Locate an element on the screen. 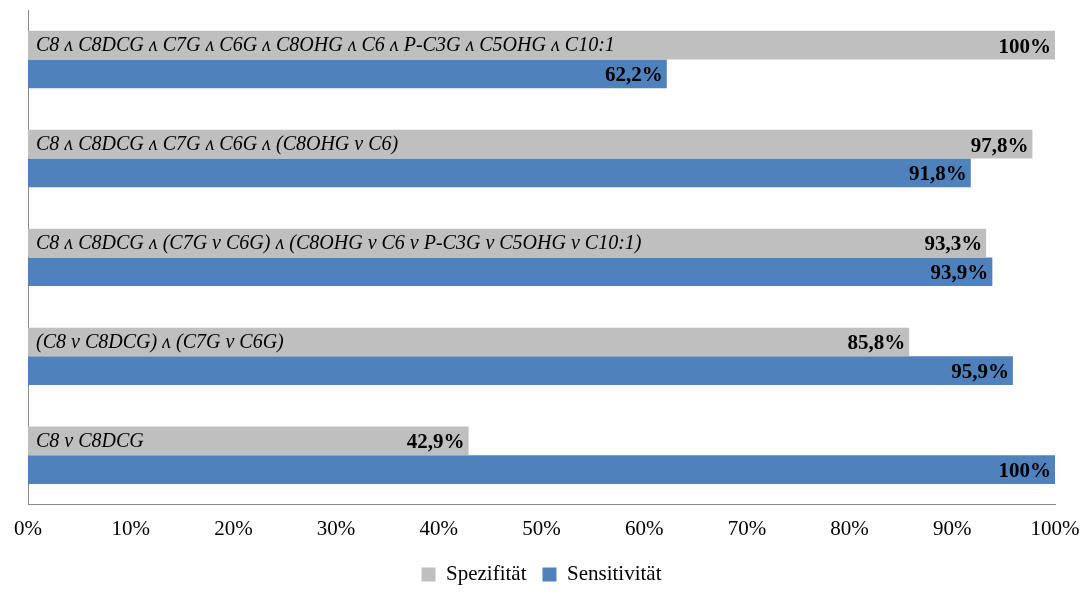 The height and width of the screenshot is (597, 1091). x-tick-label: 80% is located at coordinates (849, 527).